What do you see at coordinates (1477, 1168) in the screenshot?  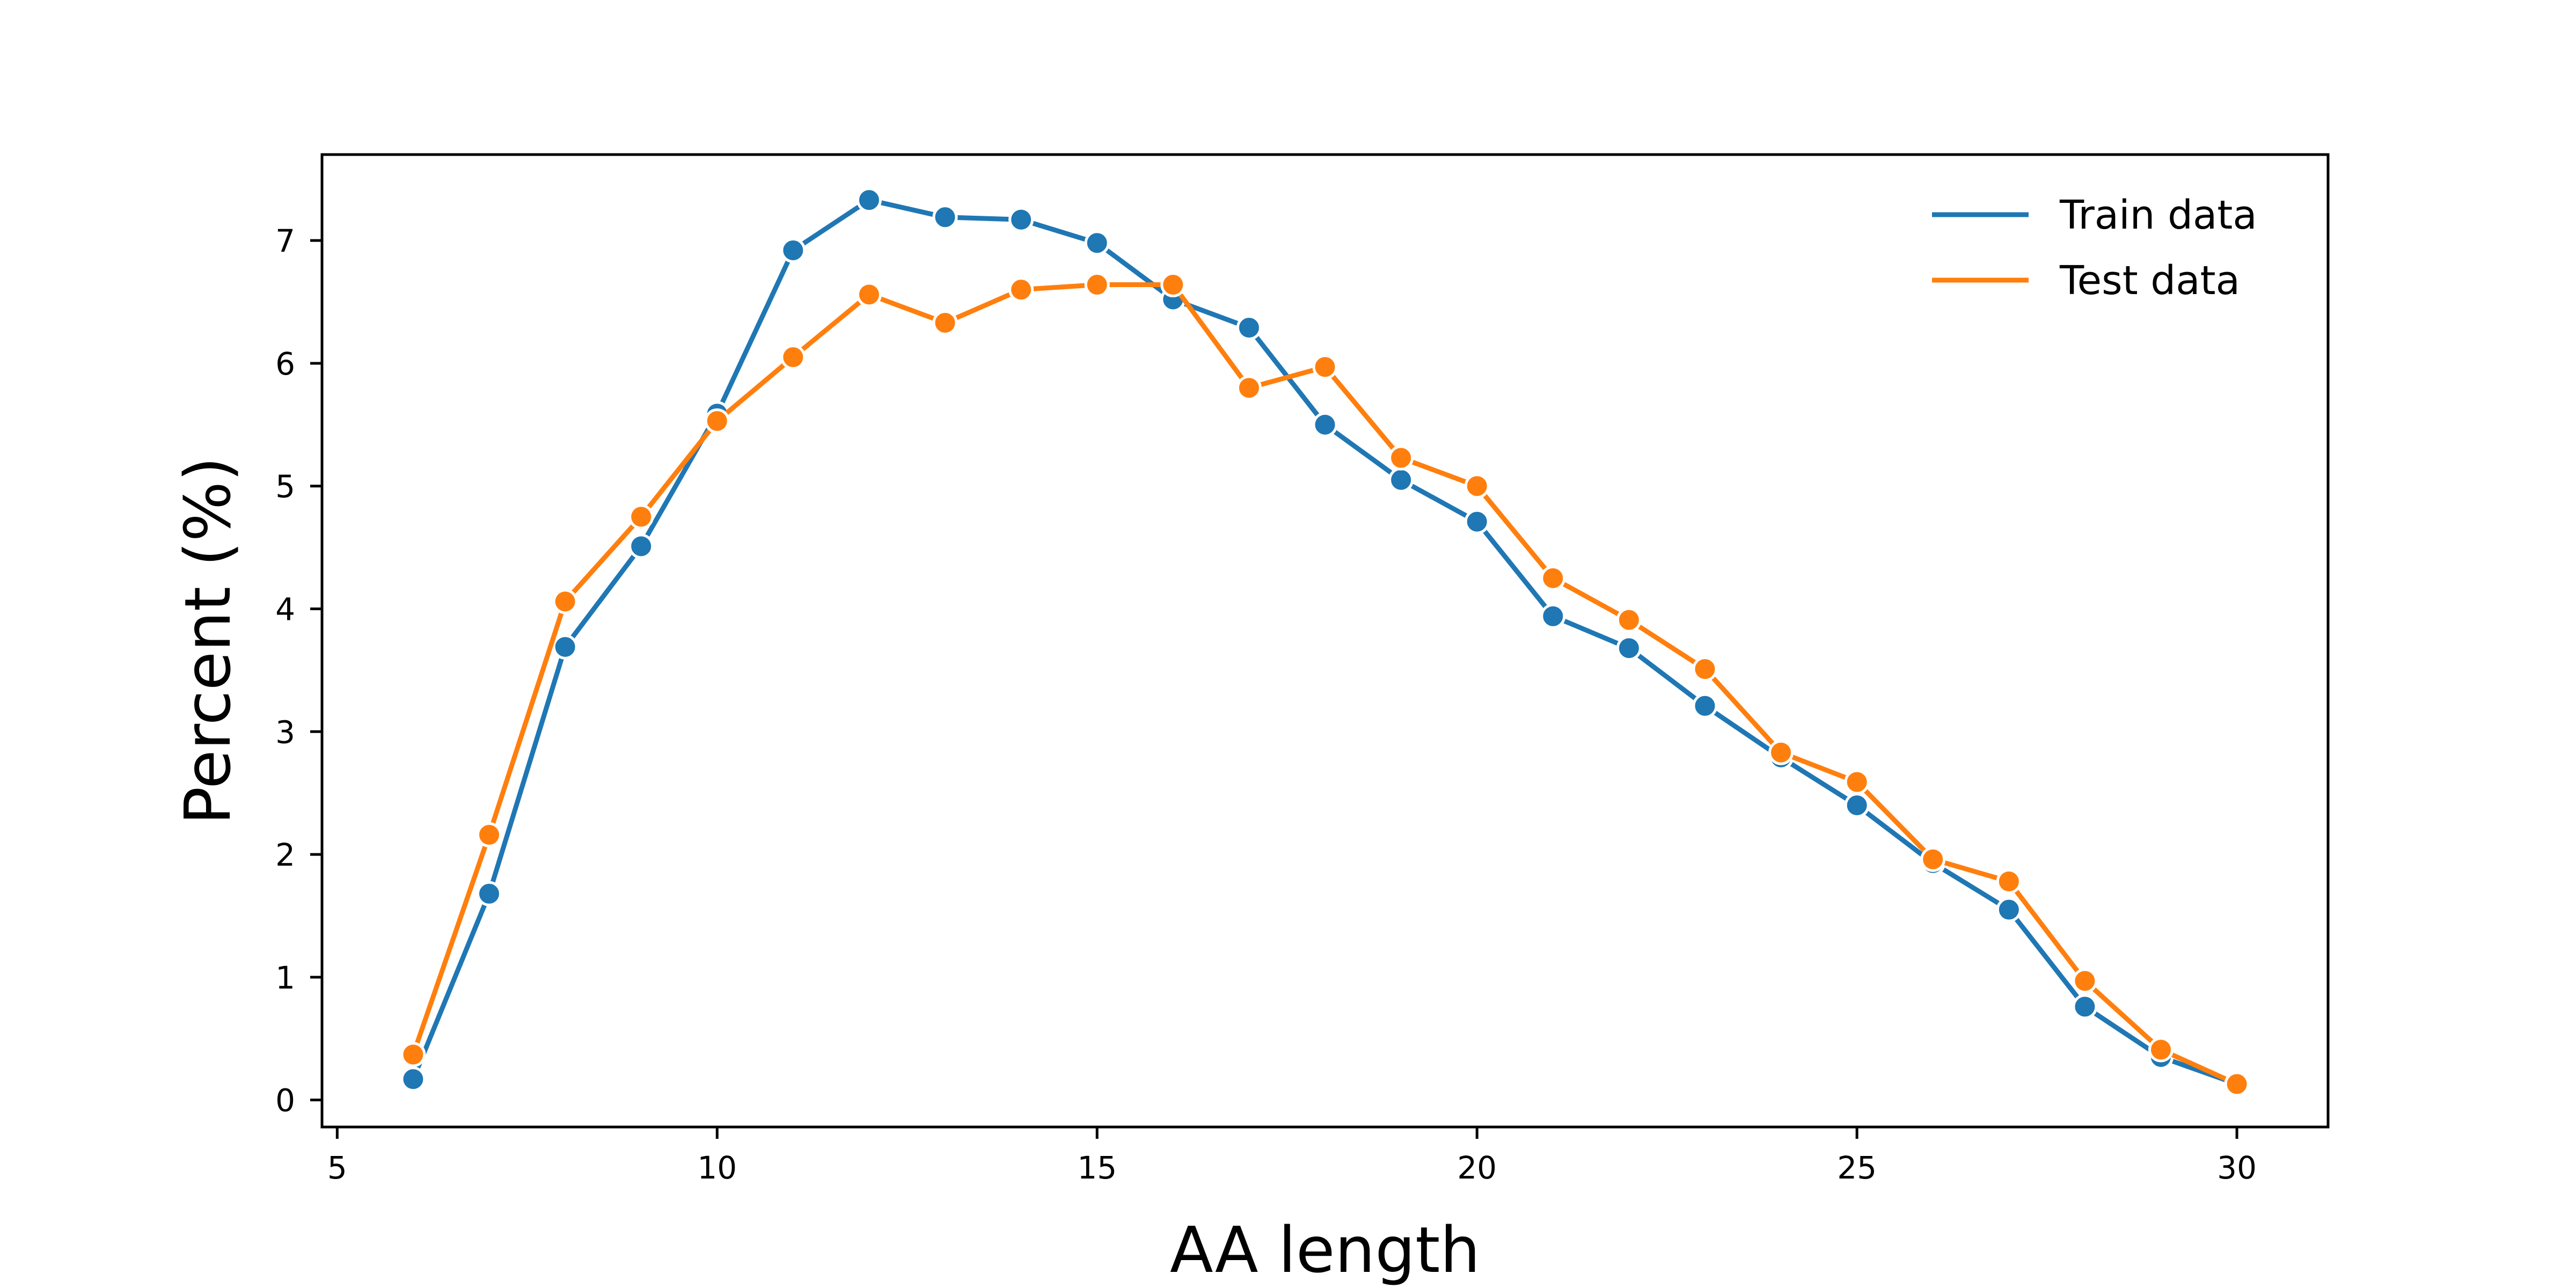 I see `x-tick-label: 20` at bounding box center [1477, 1168].